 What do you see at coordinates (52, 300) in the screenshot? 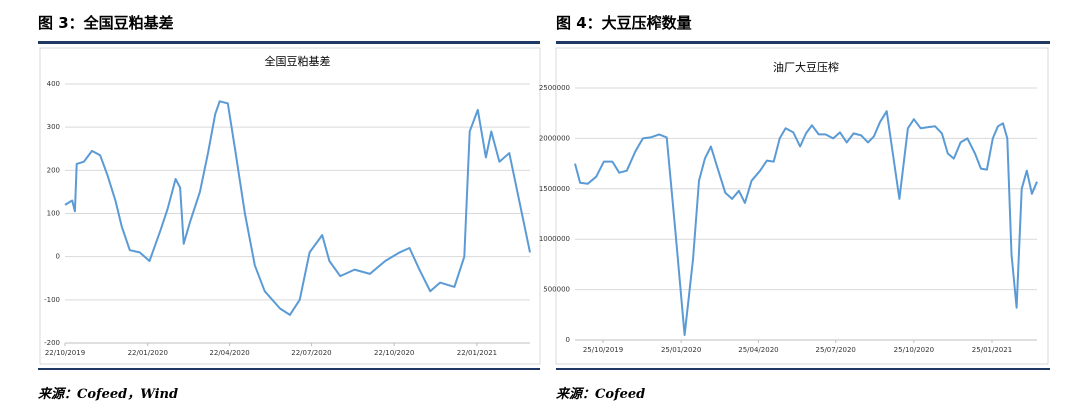
I see `y-tick-label: -100` at bounding box center [52, 300].